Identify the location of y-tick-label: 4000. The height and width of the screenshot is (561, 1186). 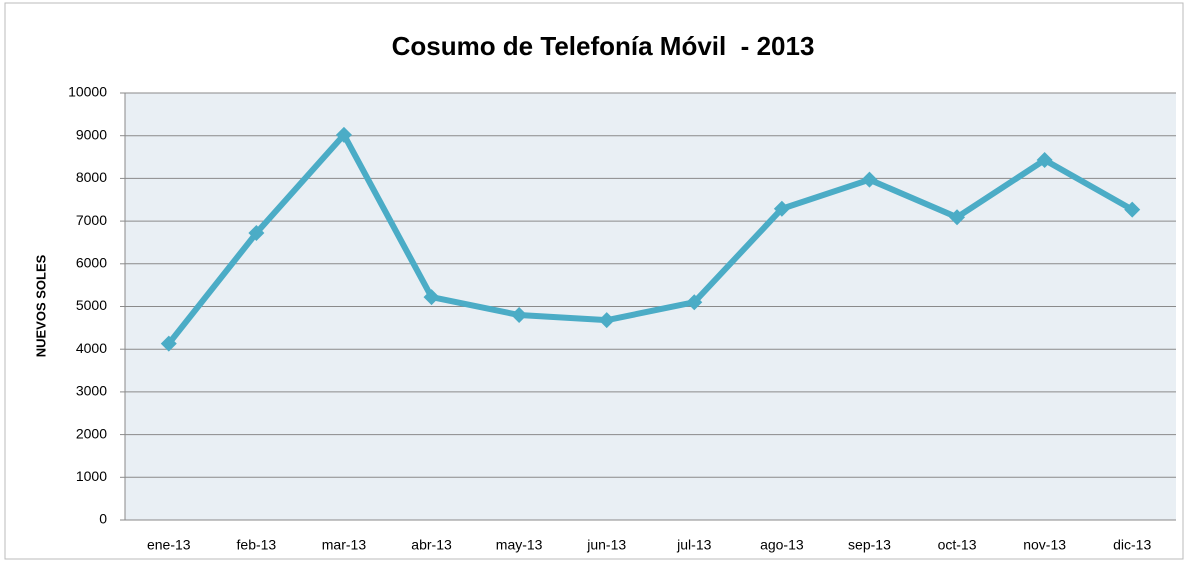
(91, 348).